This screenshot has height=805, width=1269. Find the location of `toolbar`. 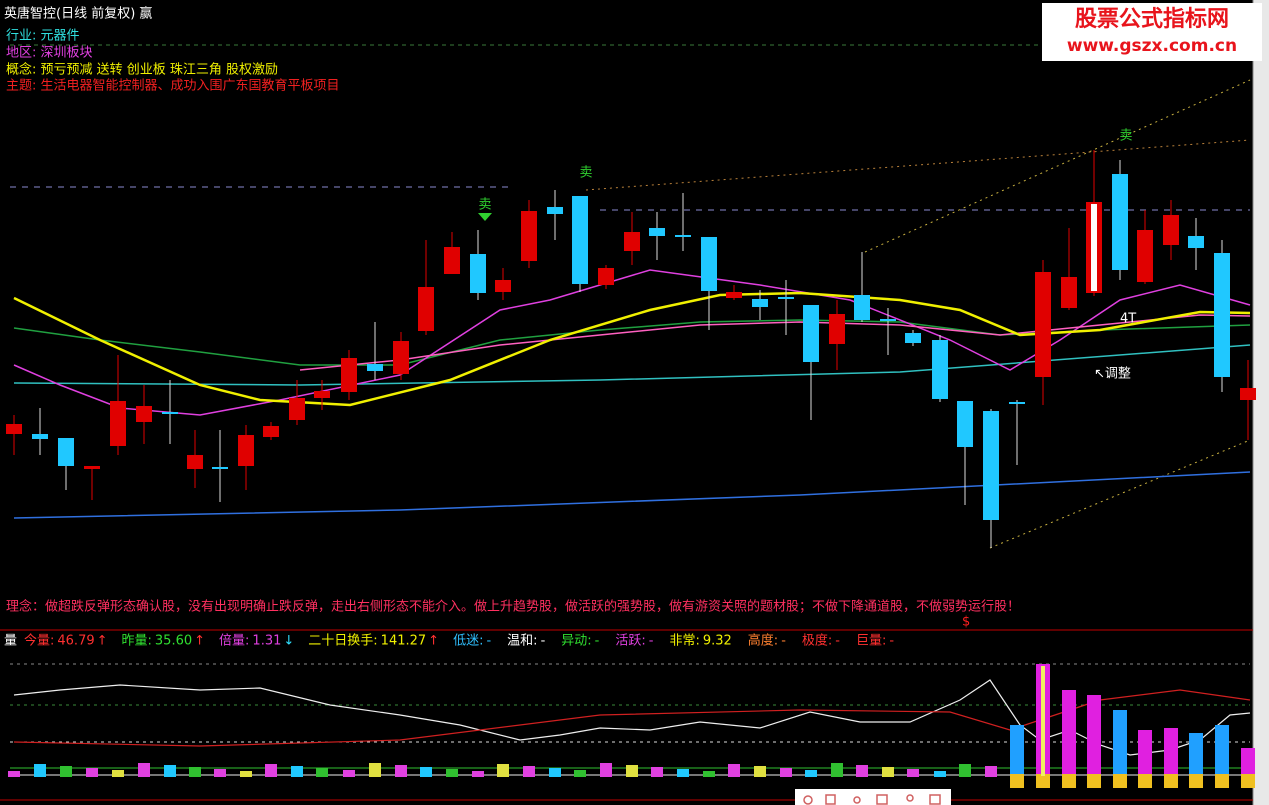

toolbar is located at coordinates (873, 797).